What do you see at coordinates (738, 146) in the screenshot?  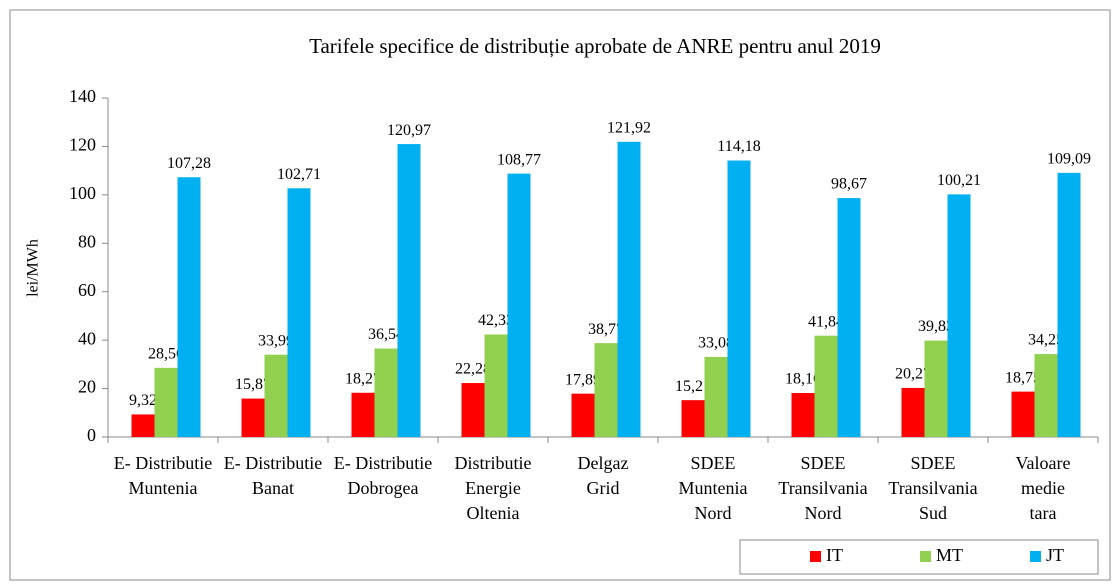 I see `data-label: 114,18` at bounding box center [738, 146].